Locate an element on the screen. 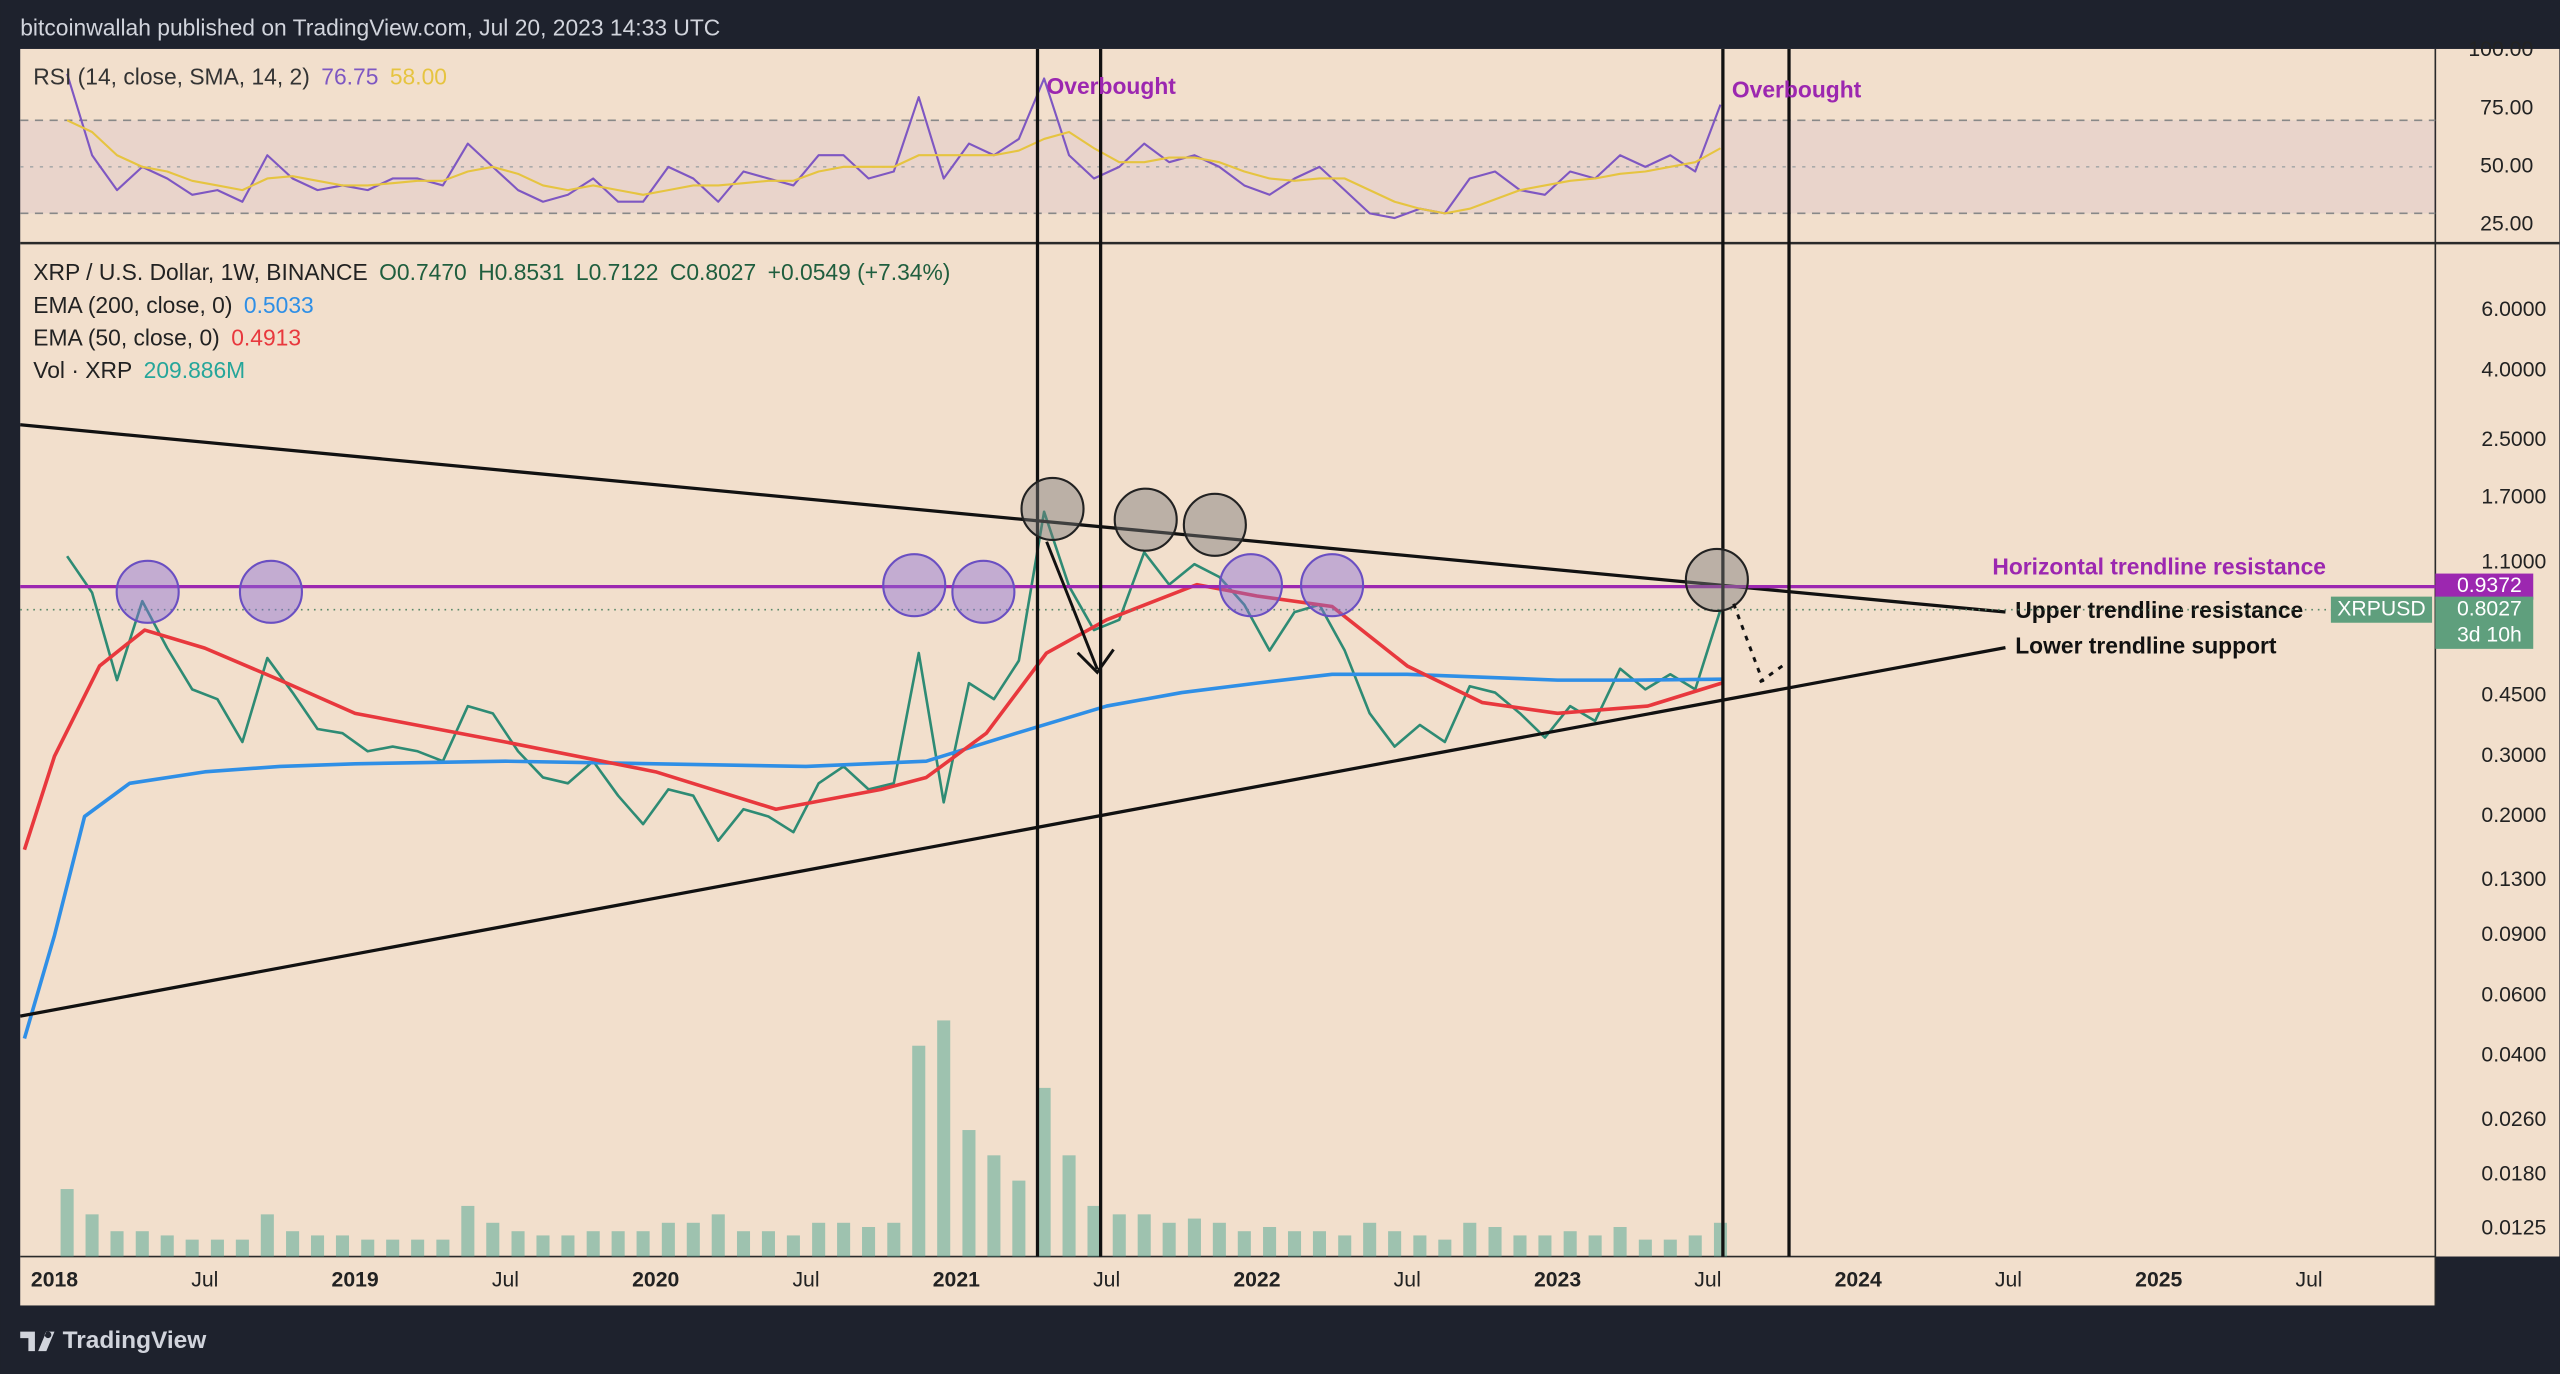 This screenshot has height=1374, width=2560. legend-text: L0.7122 is located at coordinates (617, 272).